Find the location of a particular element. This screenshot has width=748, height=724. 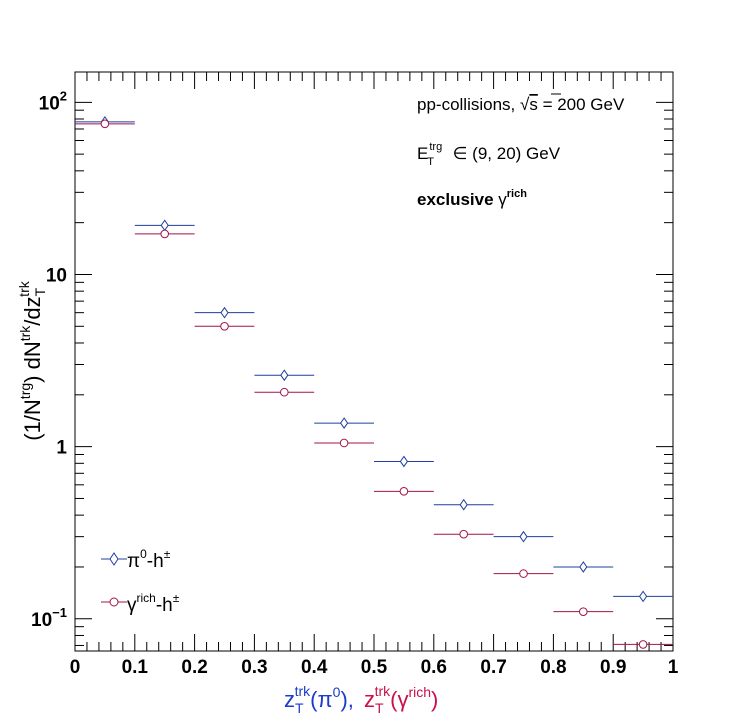

y-axis-title: (1/Ntrg) dNtrk/dzTtrk is located at coordinates (32, 360).